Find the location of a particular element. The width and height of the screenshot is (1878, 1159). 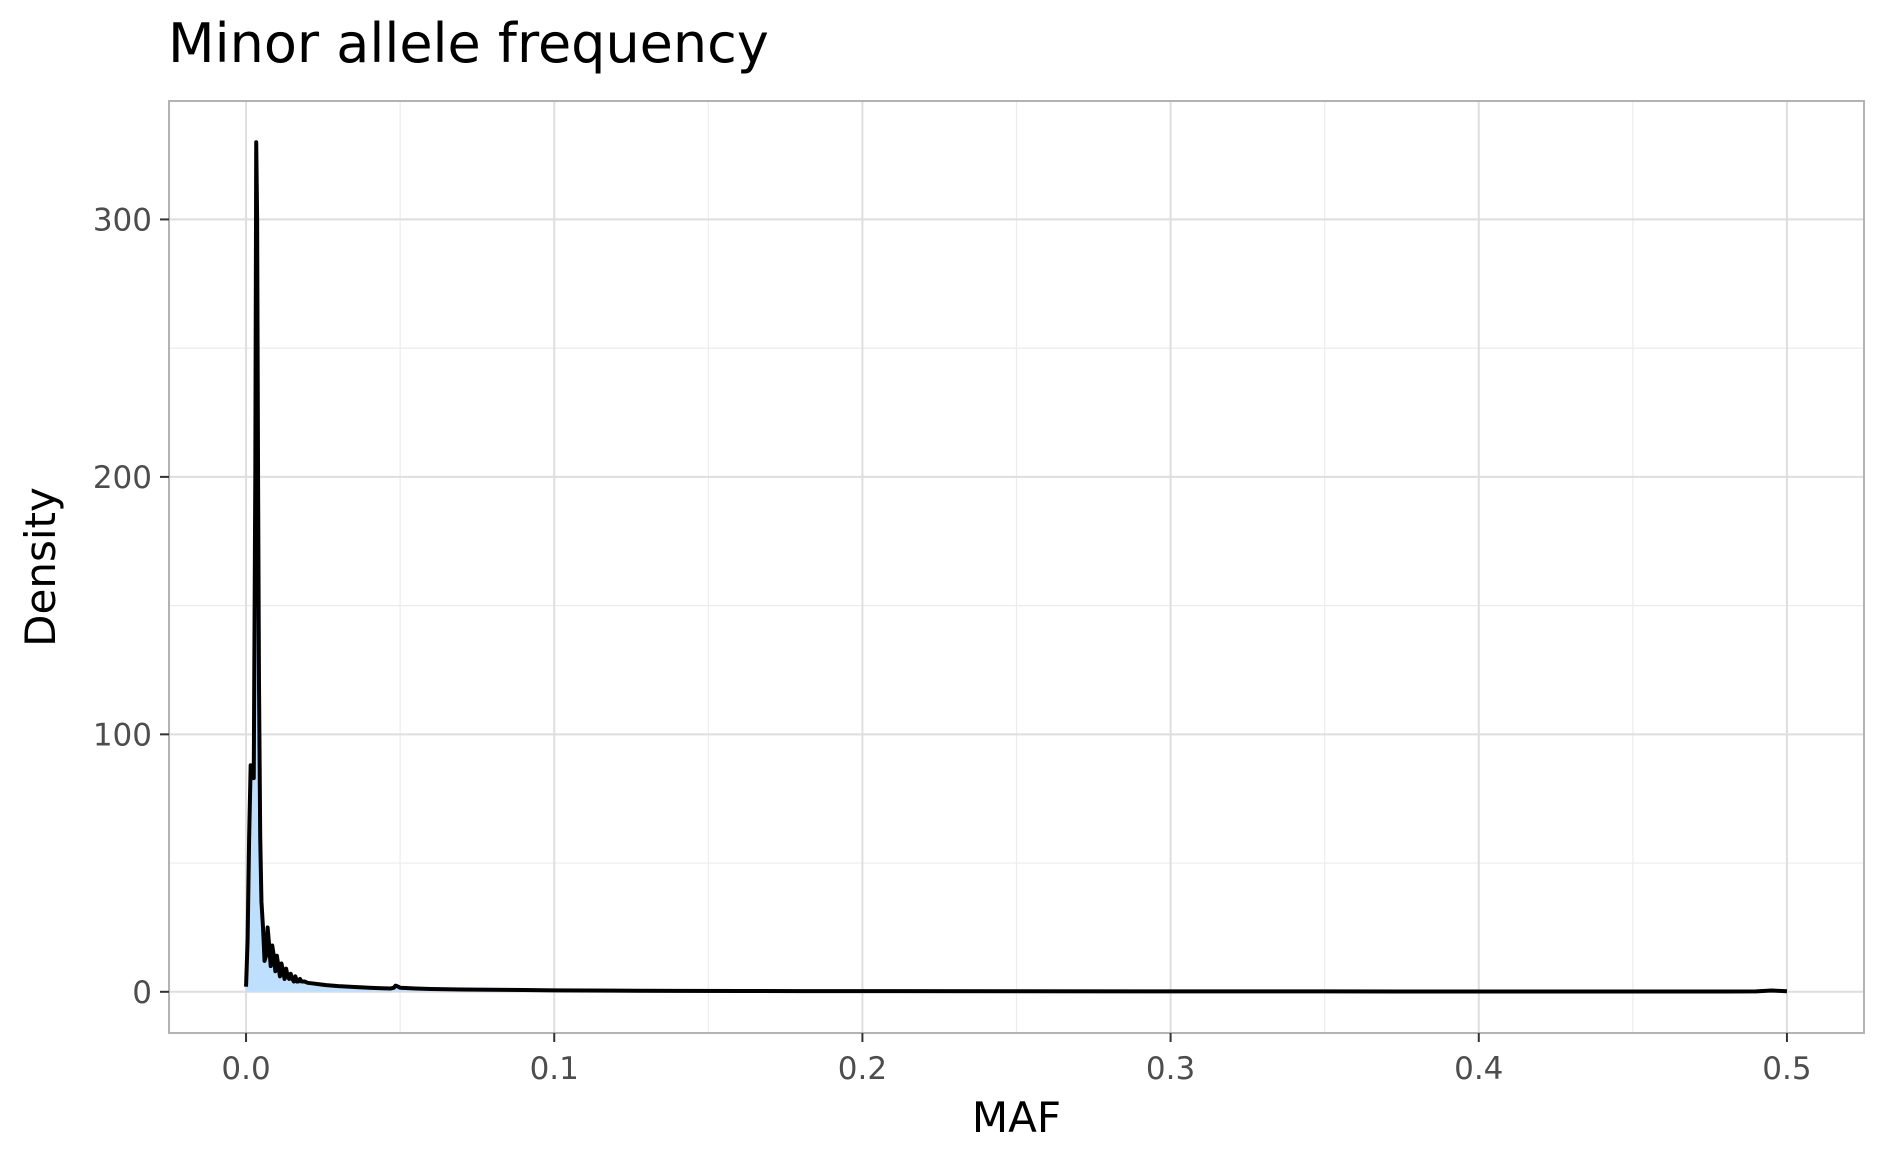

chart-title: Minor allele frequency is located at coordinates (468, 43).